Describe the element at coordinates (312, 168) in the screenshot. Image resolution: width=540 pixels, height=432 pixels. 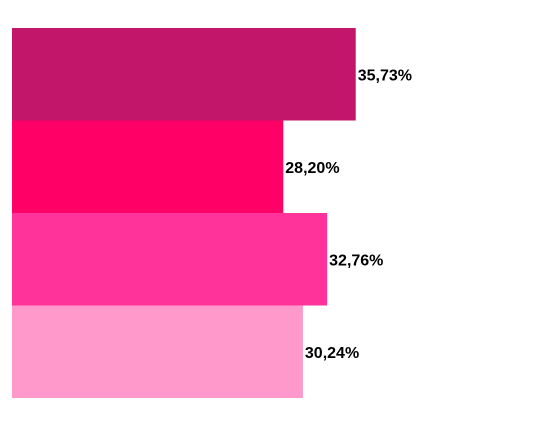
I see `data-label-2: 28,20%` at that location.